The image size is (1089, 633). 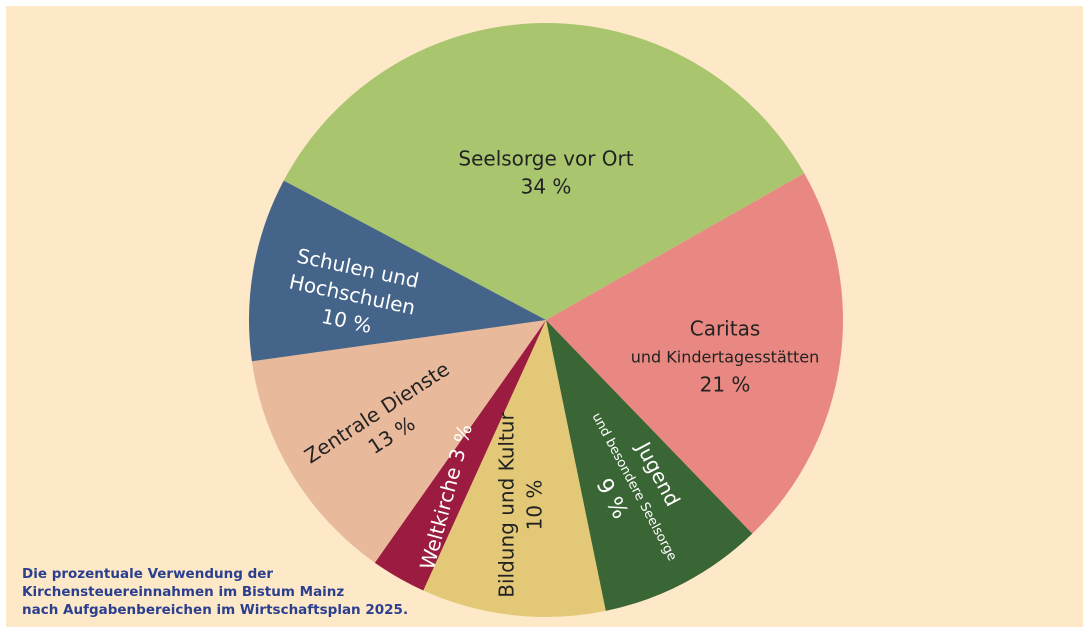 I want to click on slice-label: Seelsorge vor Ort 34 %, so click(x=545, y=173).